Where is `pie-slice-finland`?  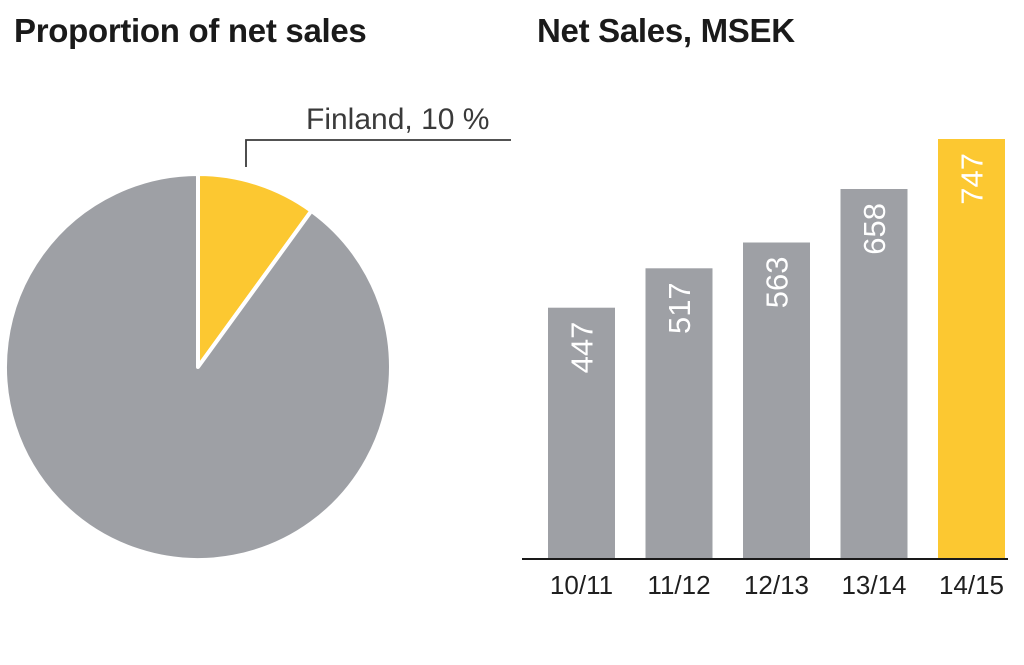 pie-slice-finland is located at coordinates (255, 270).